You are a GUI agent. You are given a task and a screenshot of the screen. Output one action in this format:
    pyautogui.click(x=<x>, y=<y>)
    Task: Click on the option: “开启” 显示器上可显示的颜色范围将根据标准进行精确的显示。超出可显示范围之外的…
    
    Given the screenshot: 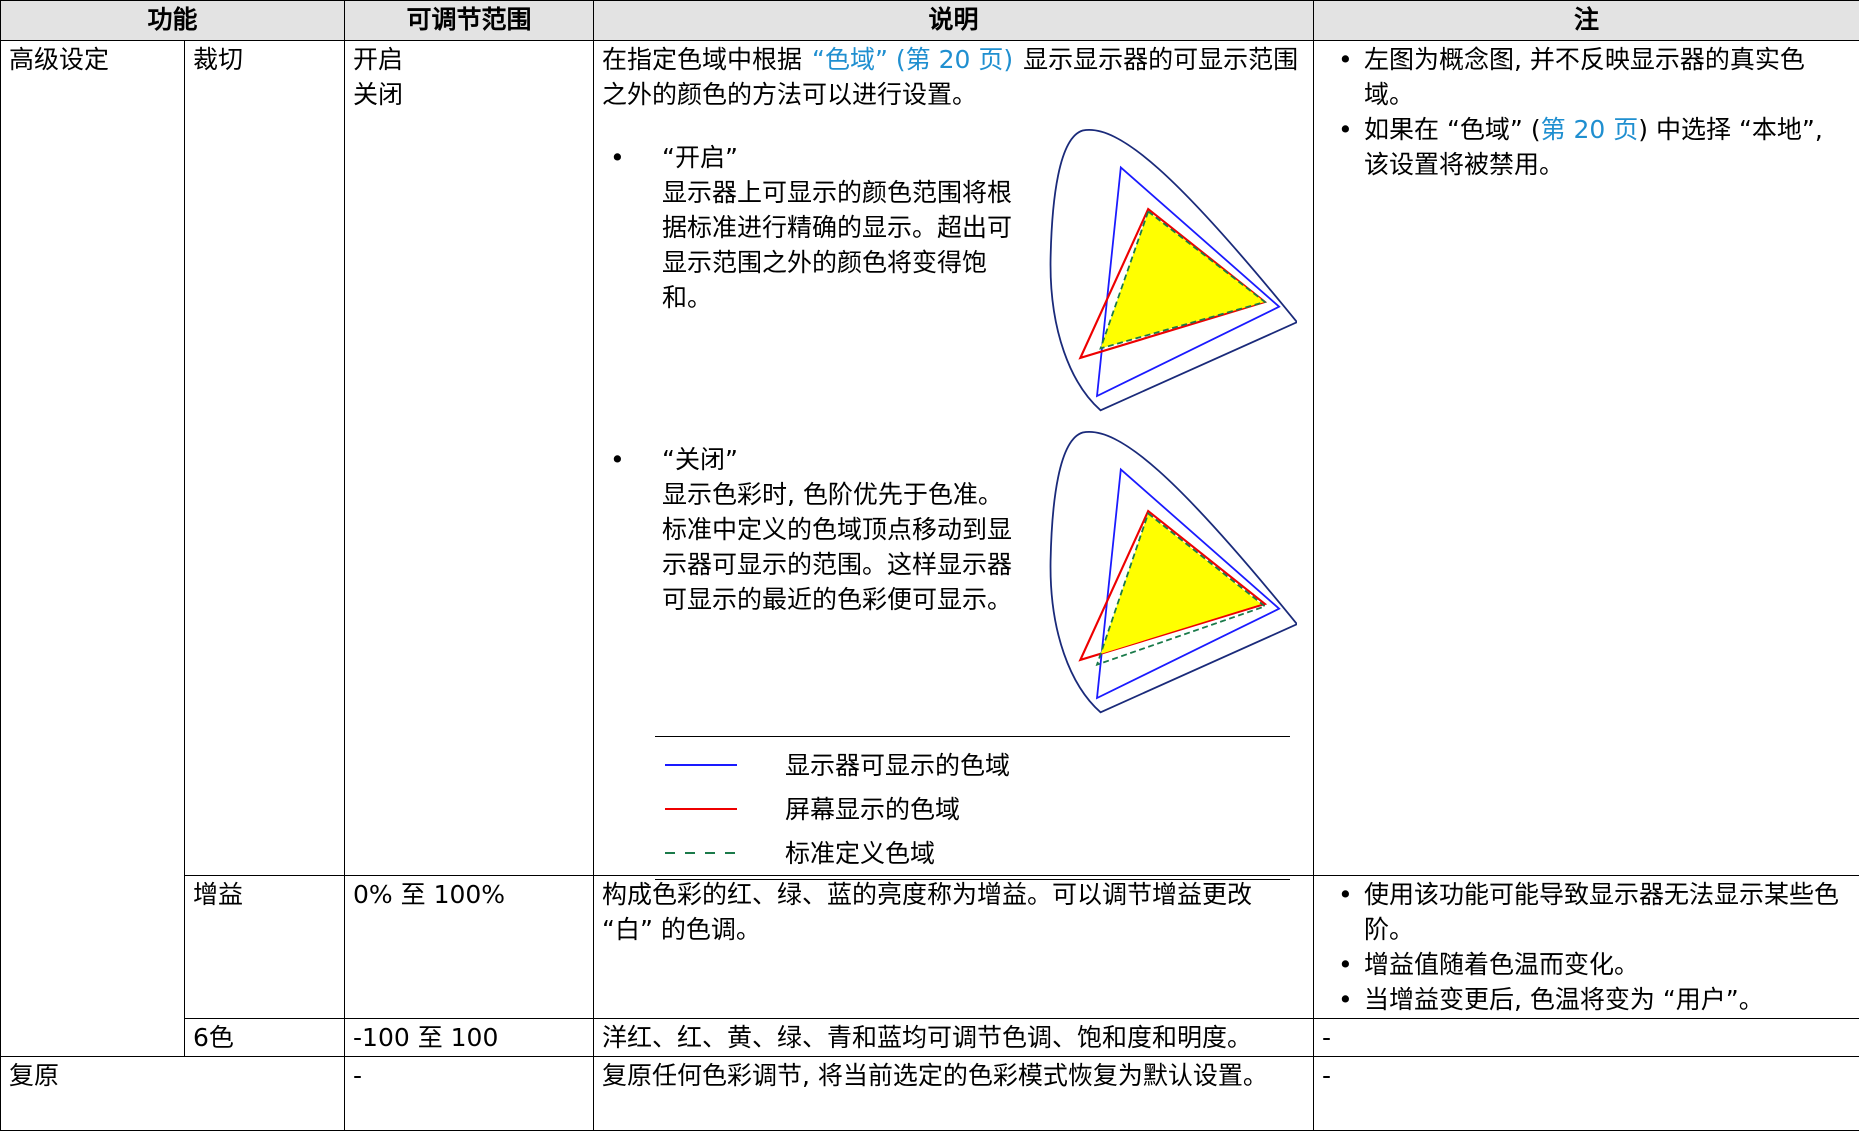 What is the action you would take?
    pyautogui.click(x=832, y=227)
    